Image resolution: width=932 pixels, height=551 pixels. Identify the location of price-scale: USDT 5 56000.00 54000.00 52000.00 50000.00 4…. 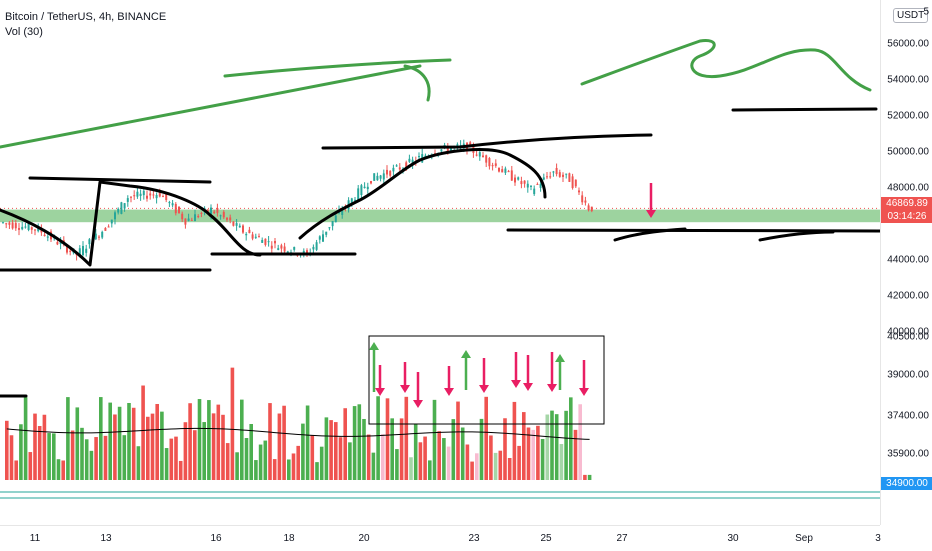
(906, 262).